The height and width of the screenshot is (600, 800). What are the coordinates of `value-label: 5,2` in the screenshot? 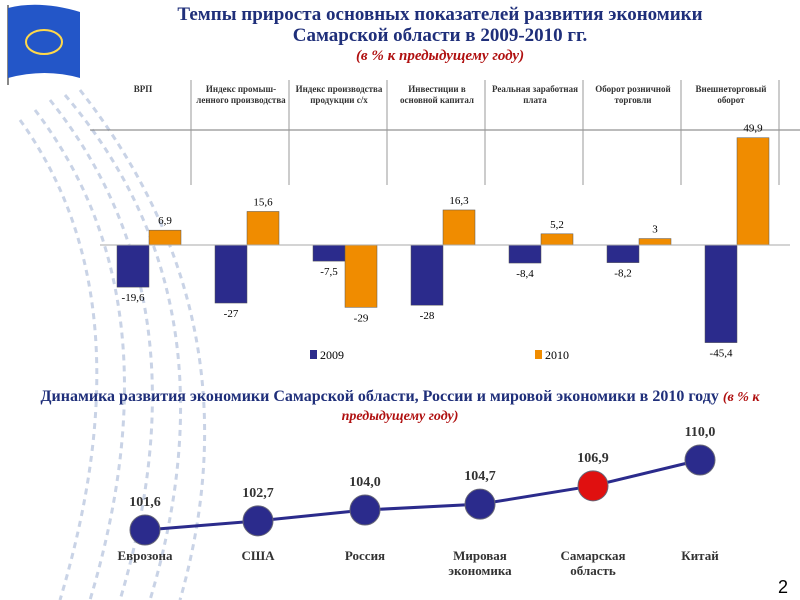 It's located at (557, 225).